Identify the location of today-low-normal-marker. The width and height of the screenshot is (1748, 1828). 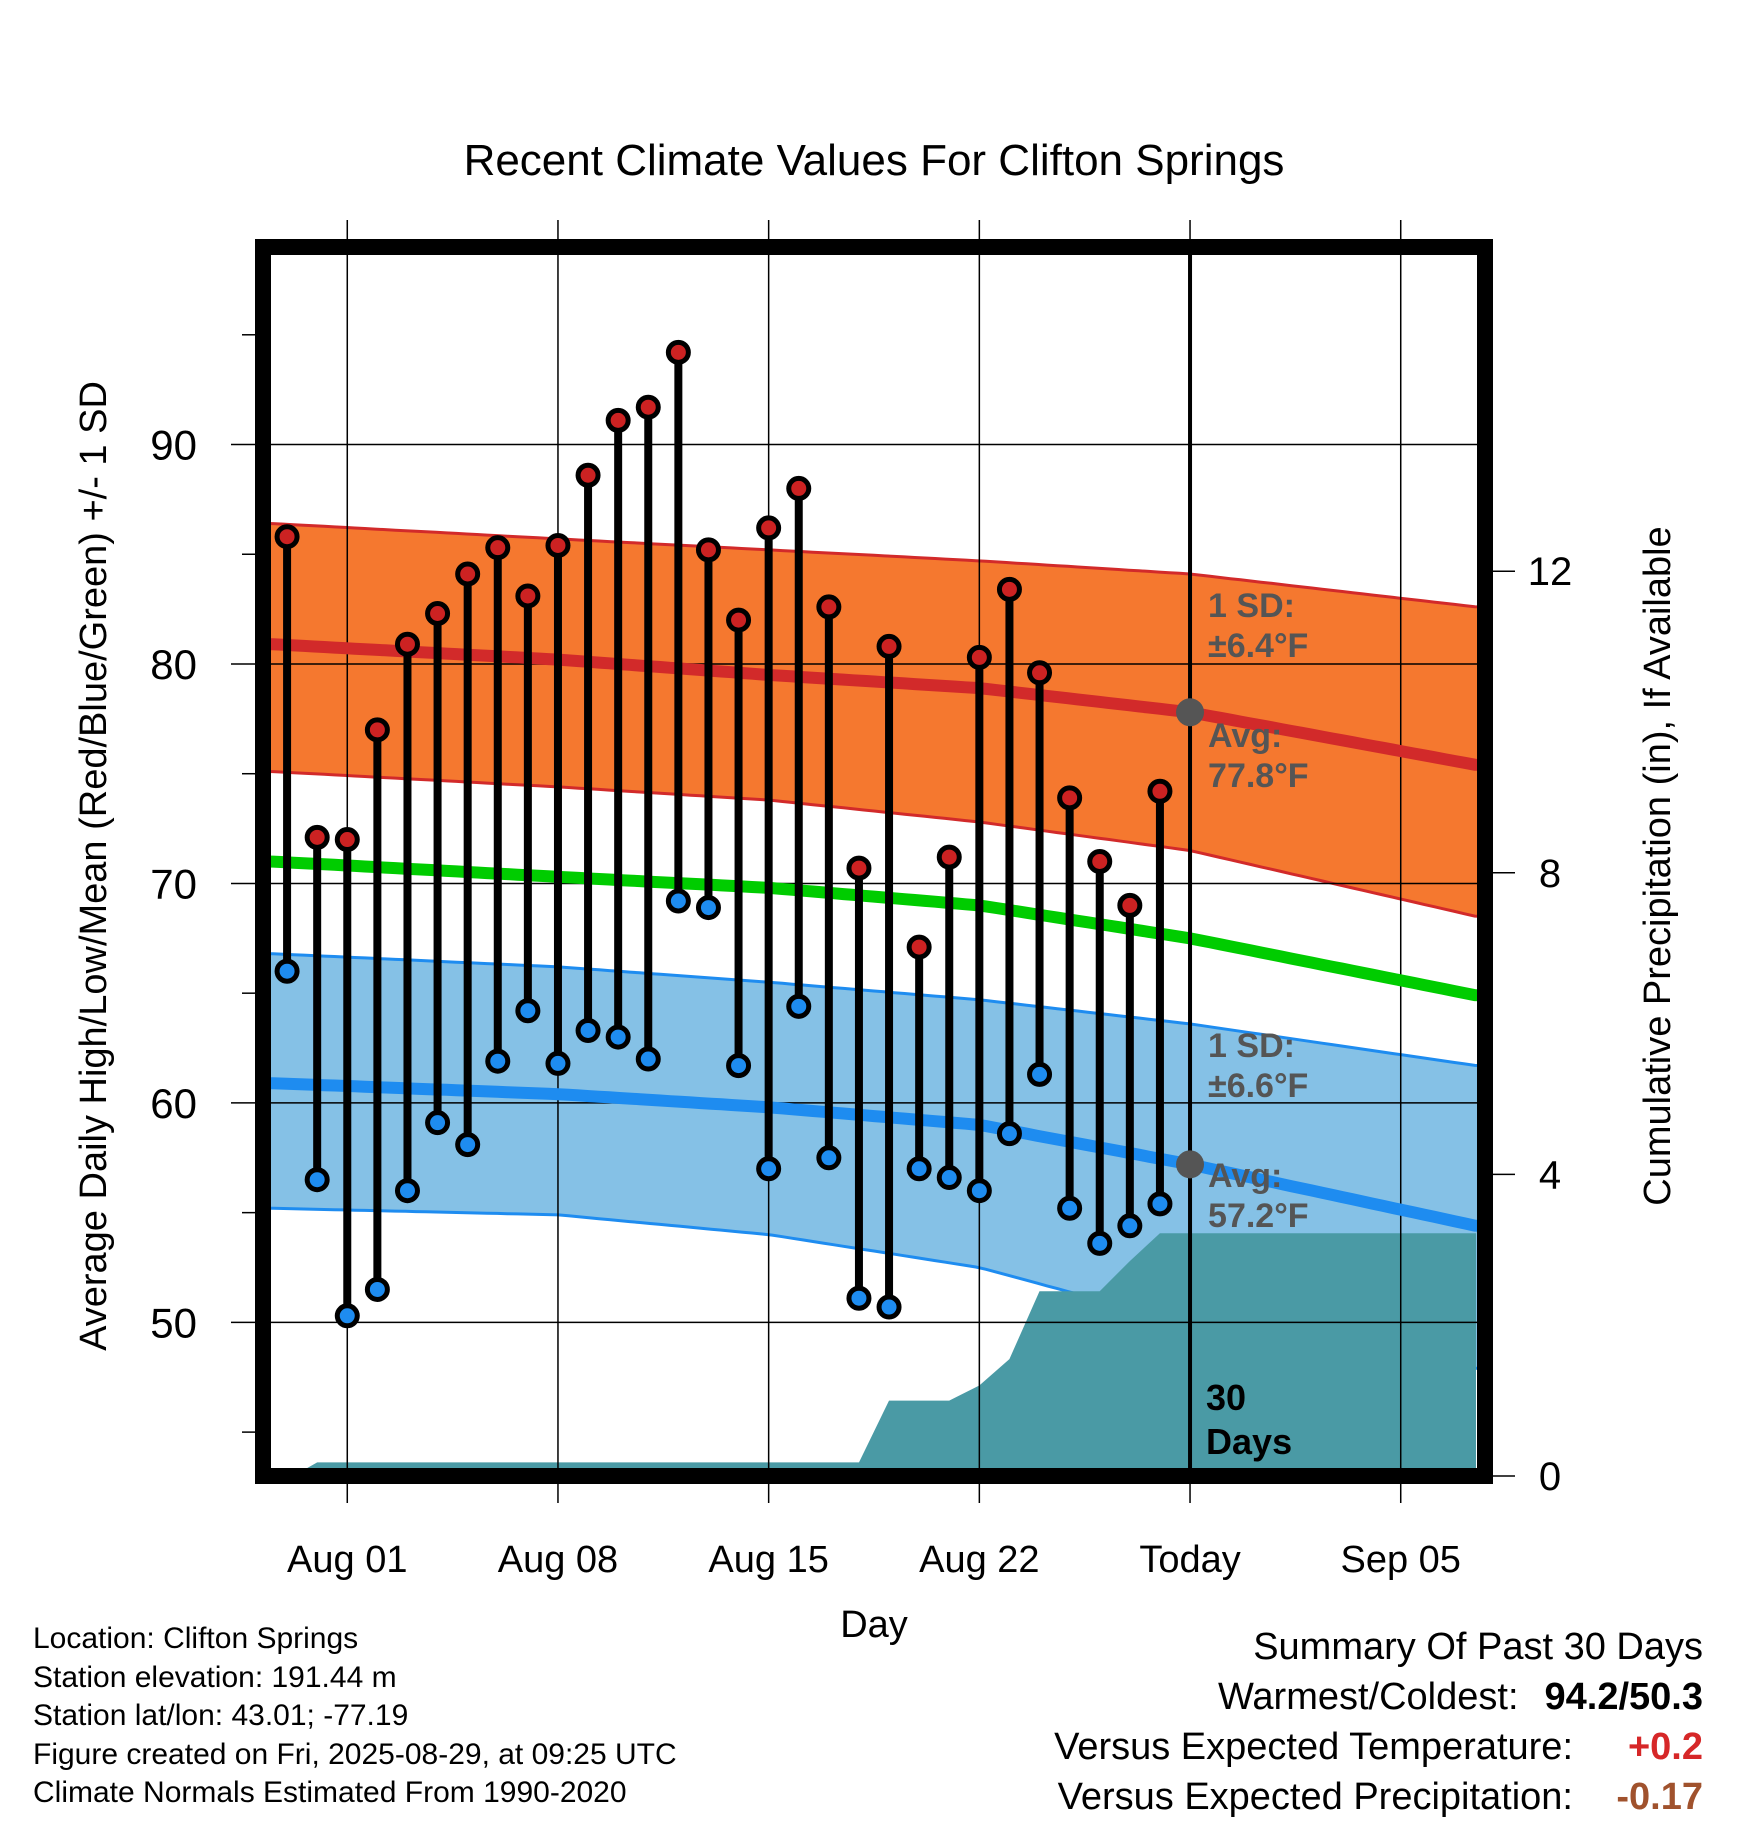
(1190, 1164).